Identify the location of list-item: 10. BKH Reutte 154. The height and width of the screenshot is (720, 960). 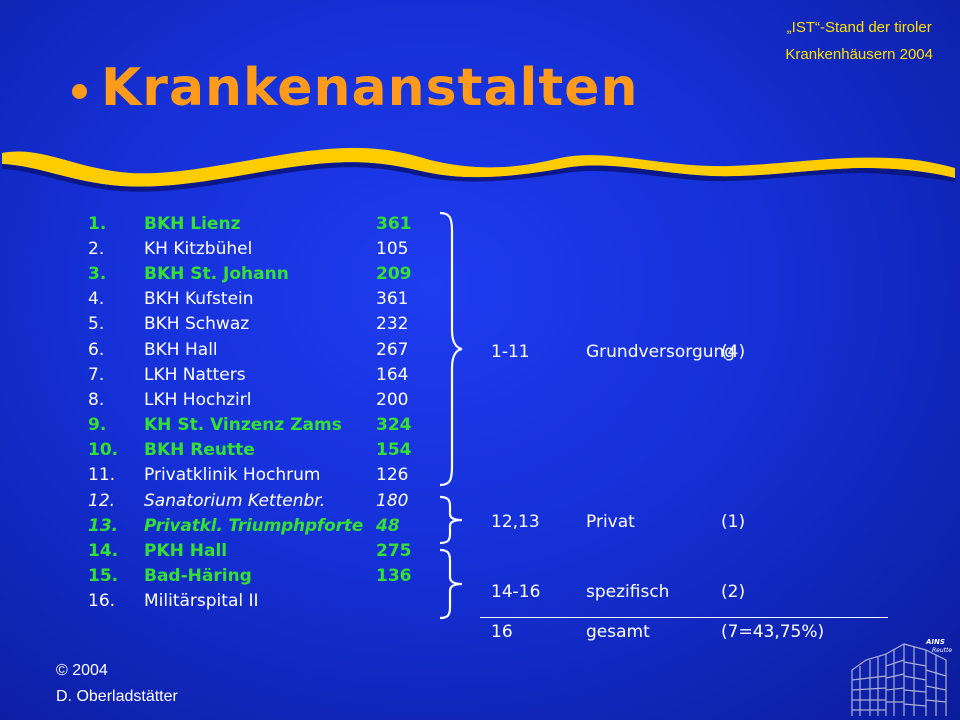
(252, 450).